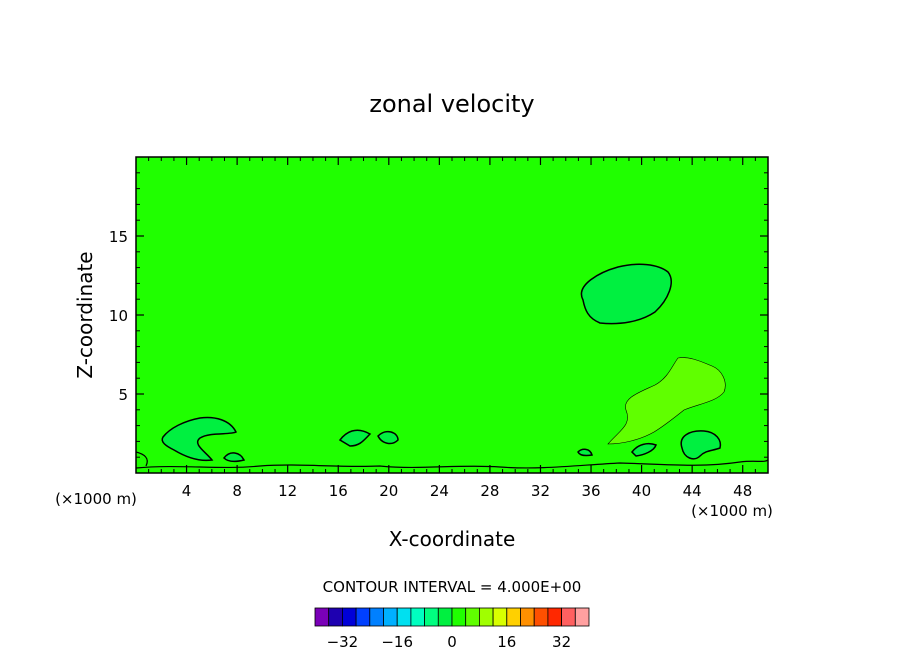  I want to click on x-tick-label: 36, so click(590, 491).